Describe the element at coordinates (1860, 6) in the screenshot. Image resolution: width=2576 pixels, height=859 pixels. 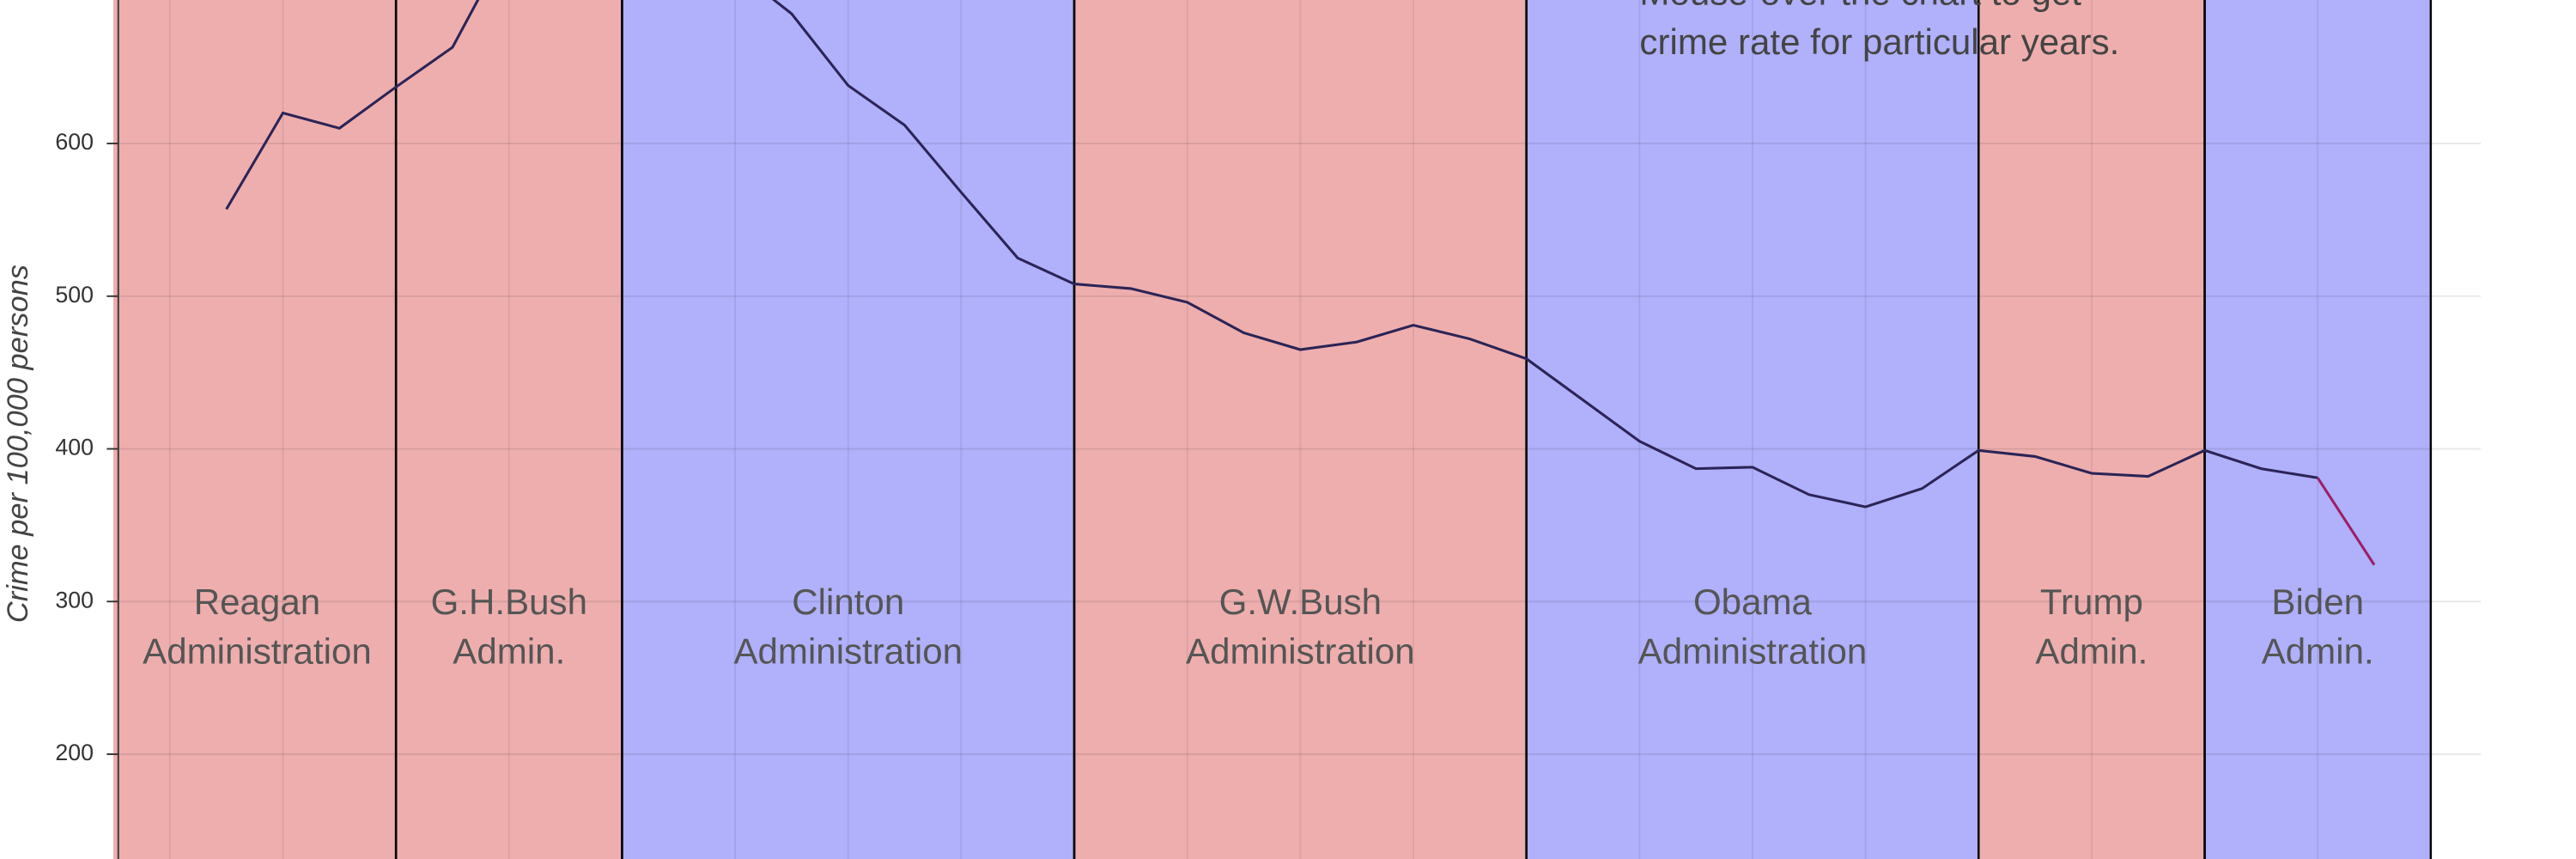
I see `annotation: Mouse-over the chart to get` at that location.